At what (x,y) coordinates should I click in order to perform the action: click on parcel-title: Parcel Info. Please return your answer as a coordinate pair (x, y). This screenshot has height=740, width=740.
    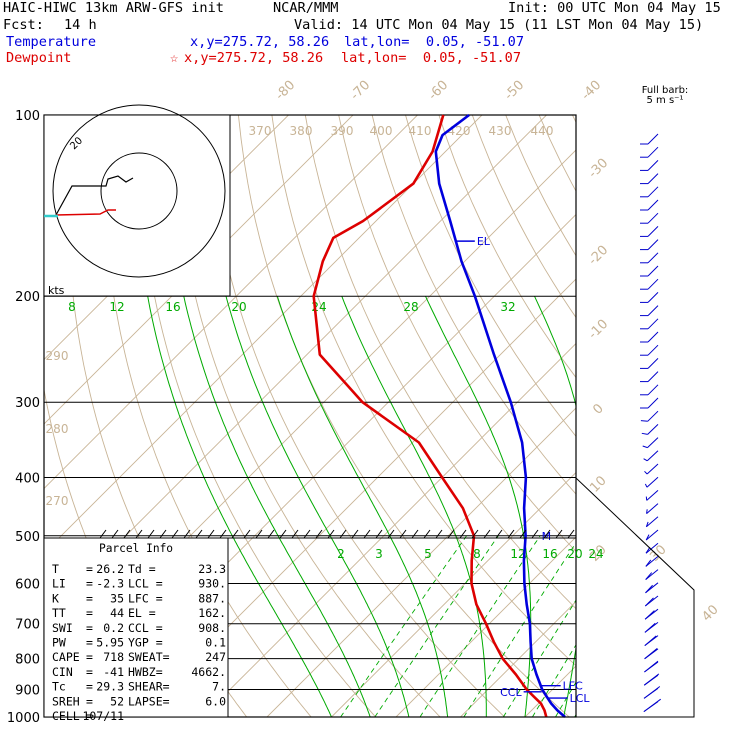
    Looking at the image, I should click on (136, 548).